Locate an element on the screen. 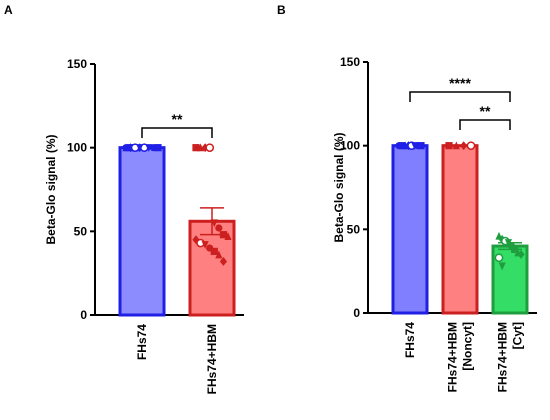 The height and width of the screenshot is (420, 550). panel-letter: B is located at coordinates (281, 10).